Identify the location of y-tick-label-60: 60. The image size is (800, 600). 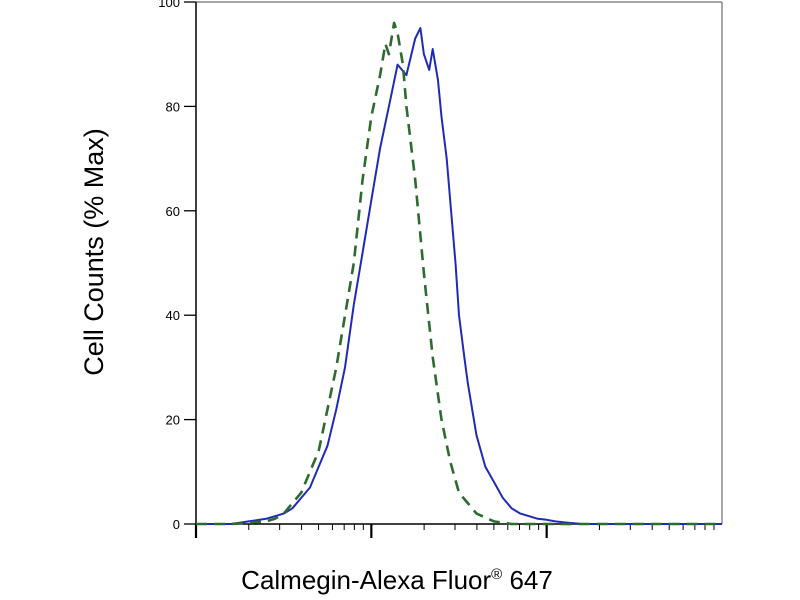
(173, 211).